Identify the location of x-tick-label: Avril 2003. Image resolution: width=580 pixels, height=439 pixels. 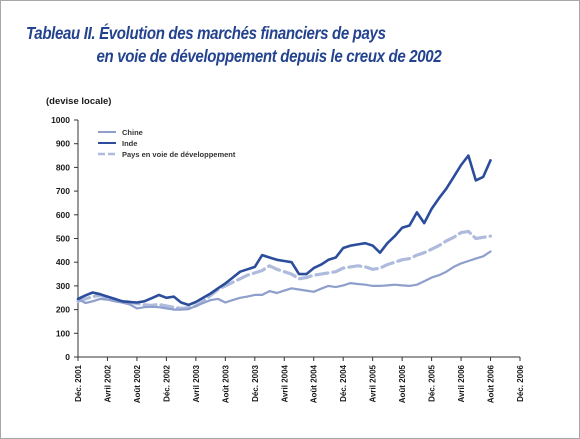
(196, 383).